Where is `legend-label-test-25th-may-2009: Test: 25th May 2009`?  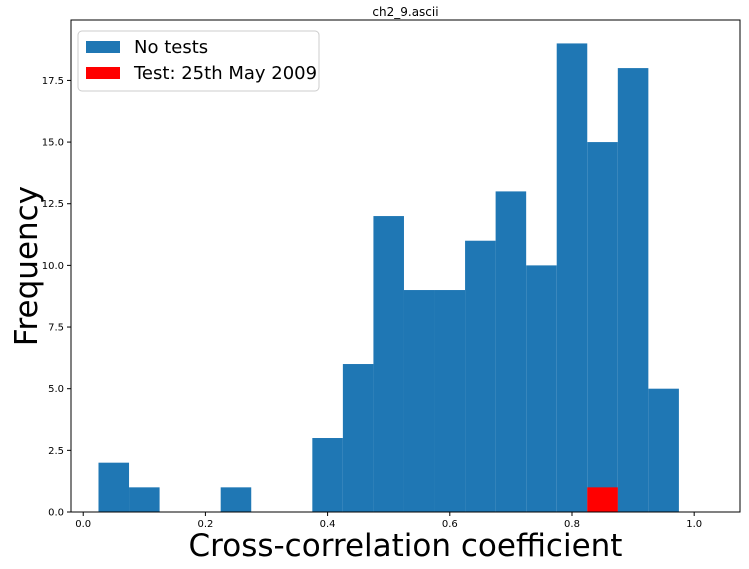
legend-label-test-25th-may-2009: Test: 25th May 2009 is located at coordinates (225, 73).